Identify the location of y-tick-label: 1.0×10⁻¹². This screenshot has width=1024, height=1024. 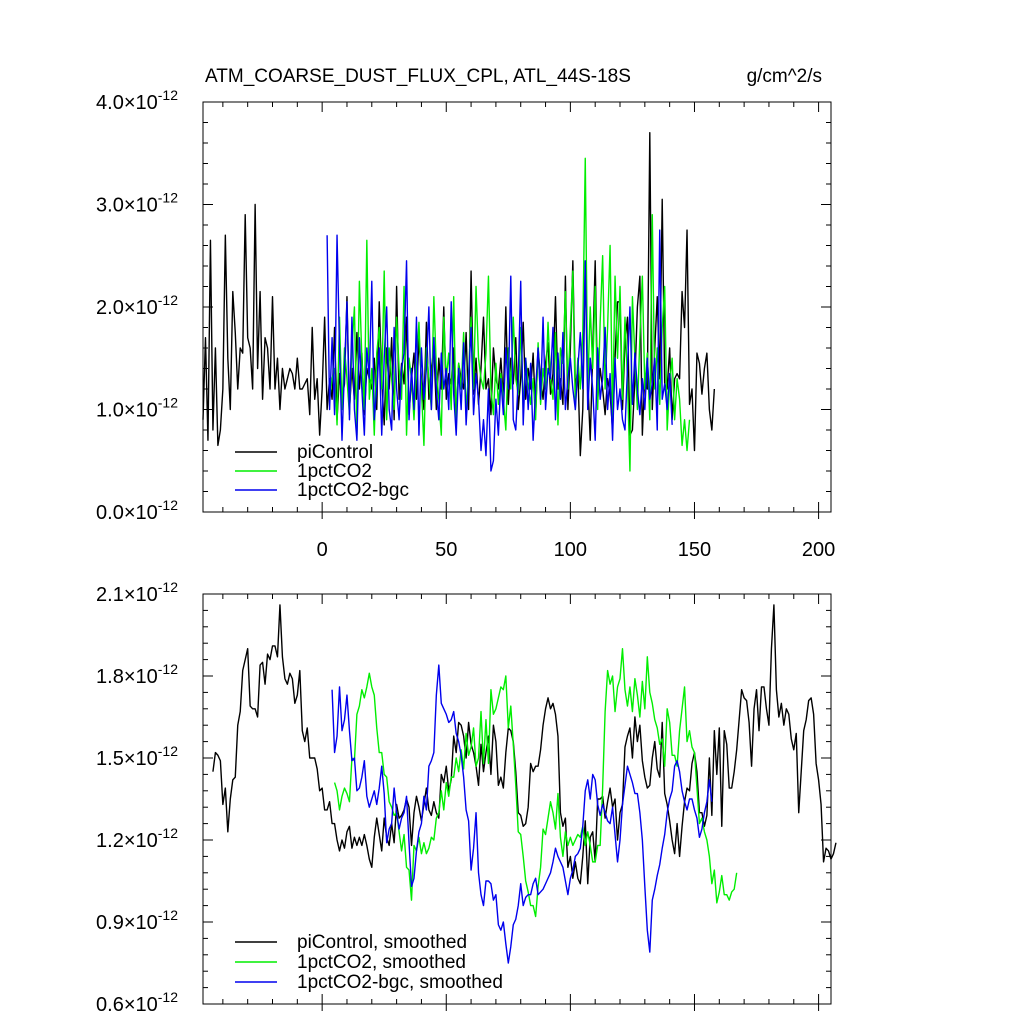
(137, 408).